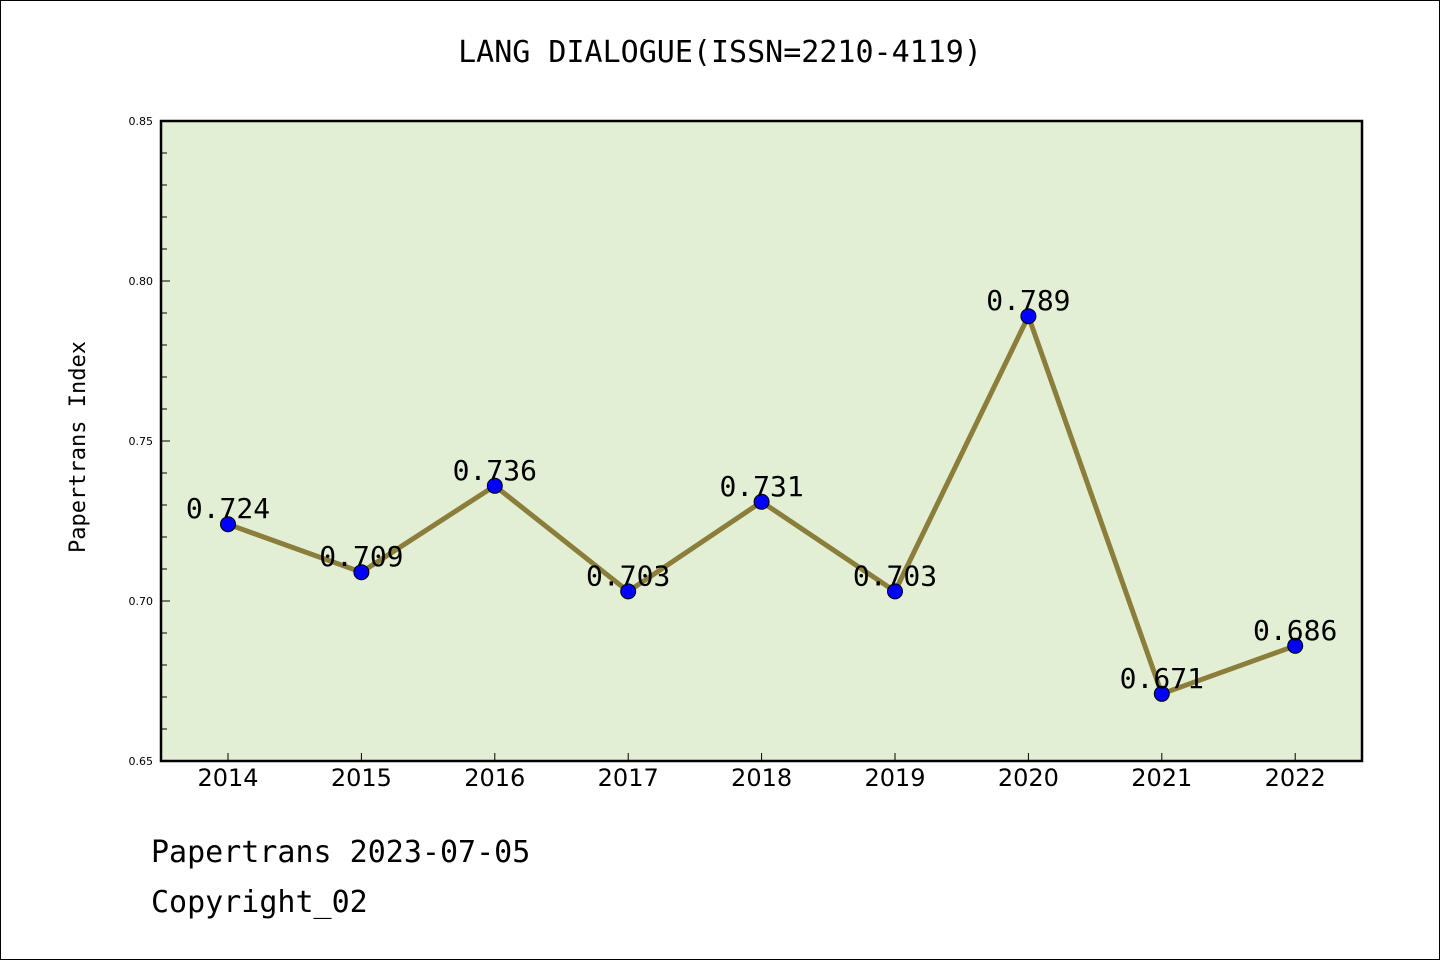 The image size is (1440, 960). Describe the element at coordinates (1295, 778) in the screenshot. I see `x-tick-label: 2022` at that location.